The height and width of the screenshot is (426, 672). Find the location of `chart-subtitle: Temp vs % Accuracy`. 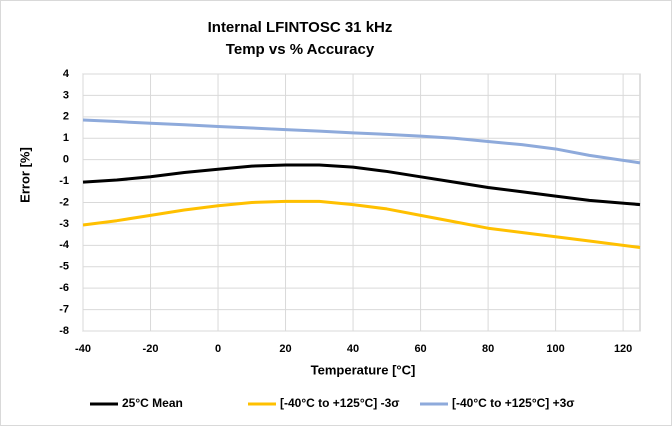

chart-subtitle: Temp vs % Accuracy is located at coordinates (300, 49).